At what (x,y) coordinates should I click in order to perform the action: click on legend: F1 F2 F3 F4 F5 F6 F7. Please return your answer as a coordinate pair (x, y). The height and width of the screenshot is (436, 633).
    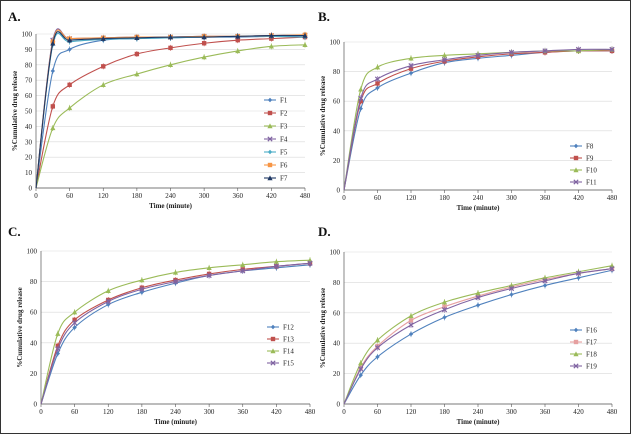
    Looking at the image, I should click on (276, 140).